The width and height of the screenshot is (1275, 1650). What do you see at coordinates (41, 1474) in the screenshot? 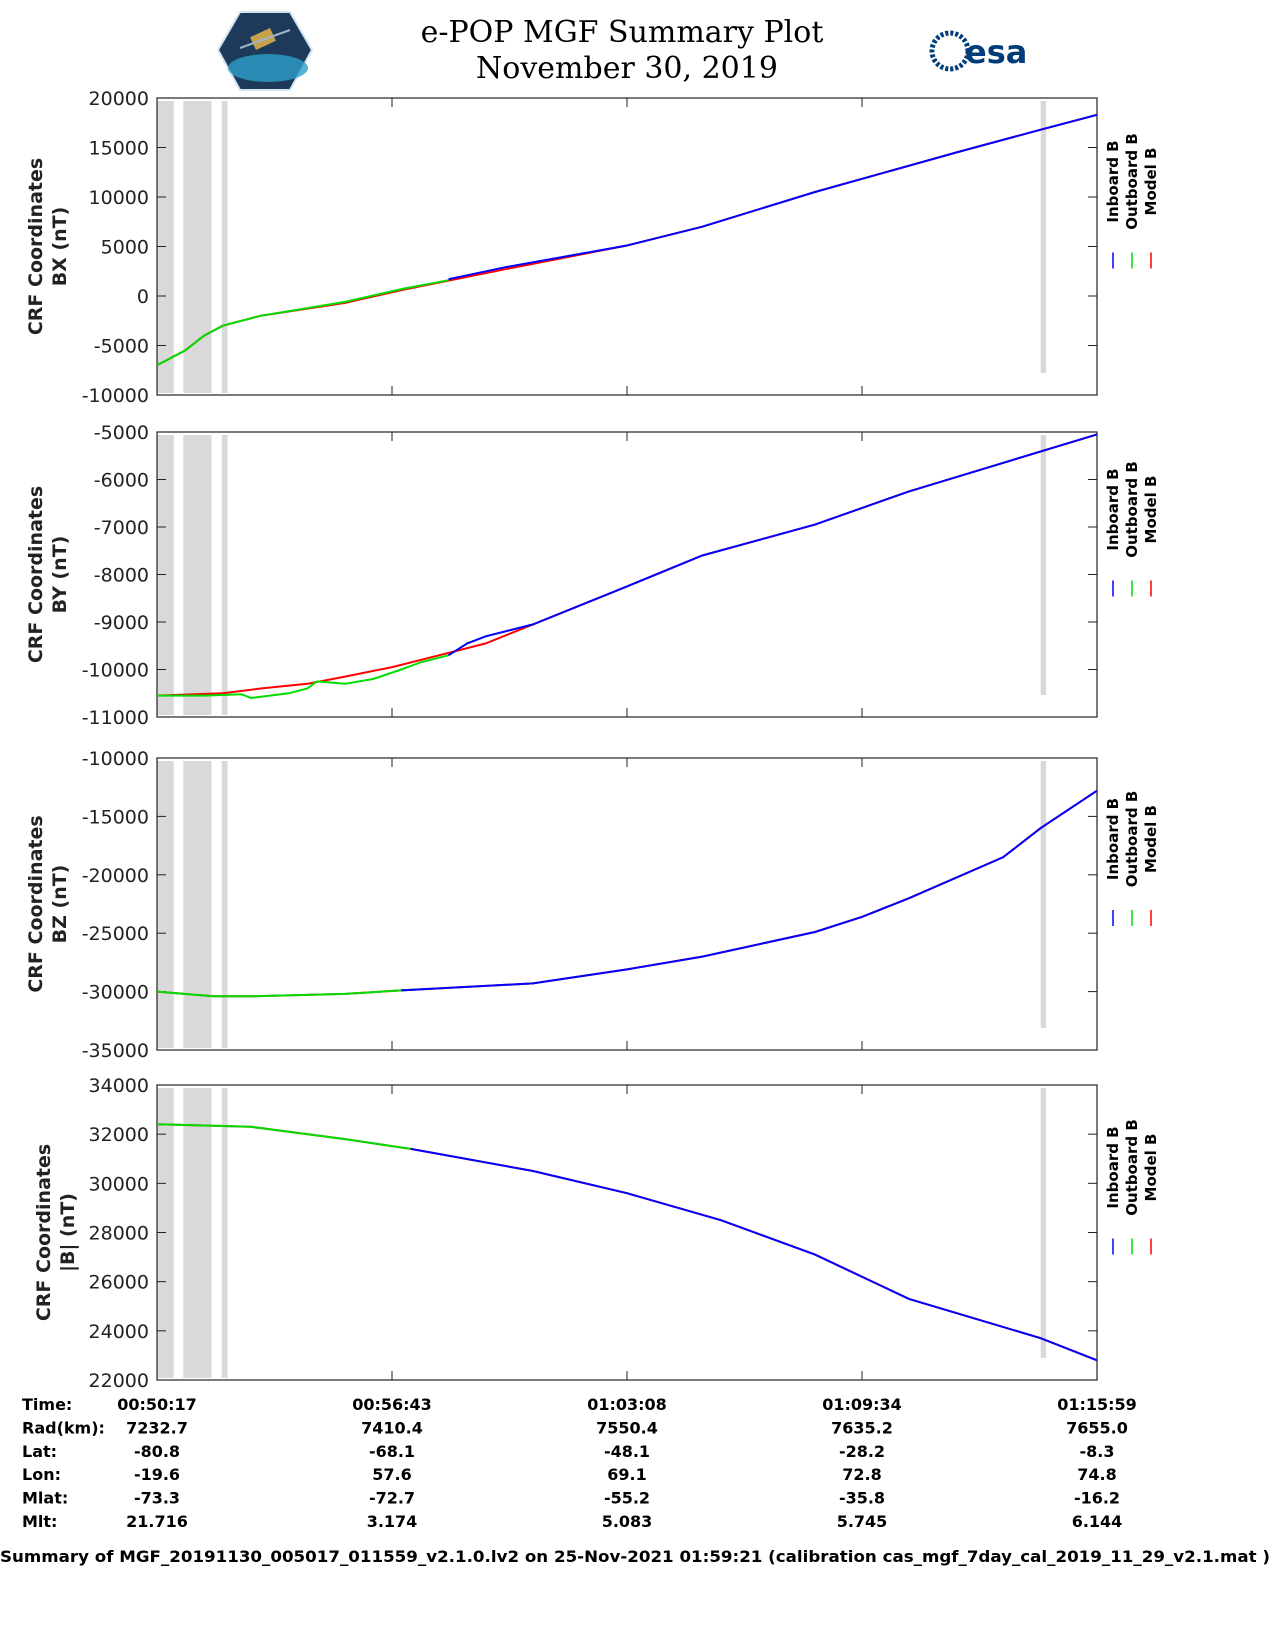
I see `row-label: Lon:` at bounding box center [41, 1474].